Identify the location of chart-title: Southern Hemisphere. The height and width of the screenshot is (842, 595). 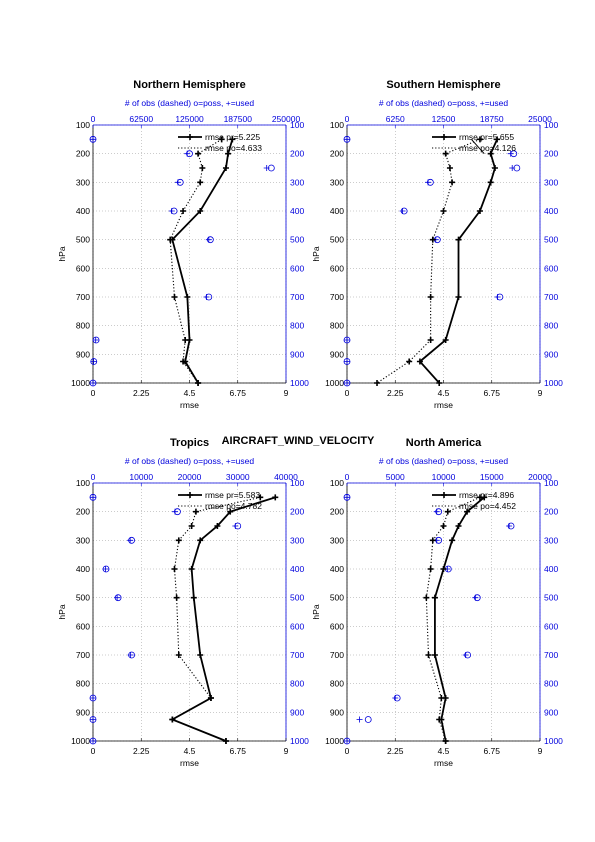
(443, 85).